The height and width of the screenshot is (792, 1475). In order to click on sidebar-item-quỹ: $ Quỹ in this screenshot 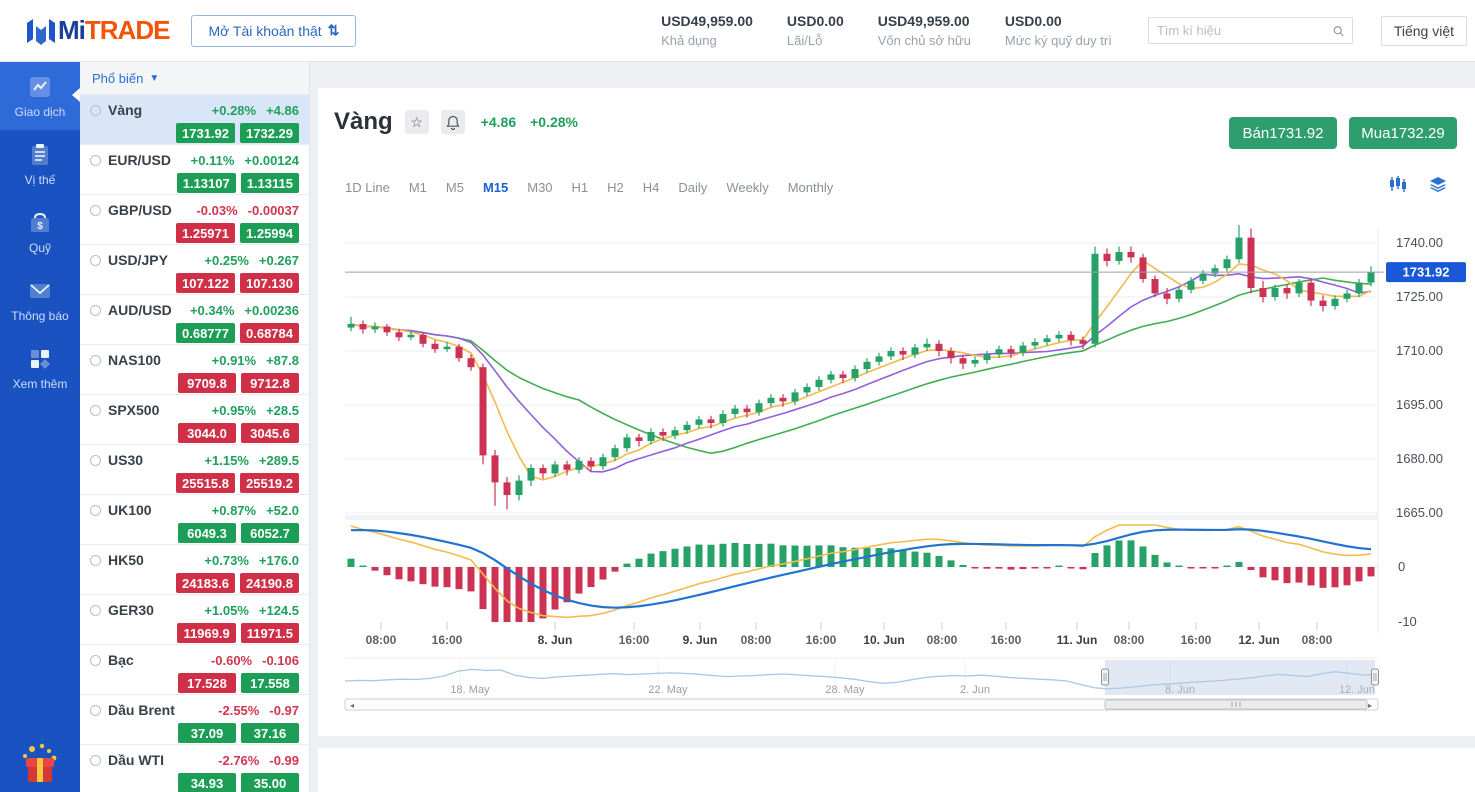, I will do `click(40, 232)`.